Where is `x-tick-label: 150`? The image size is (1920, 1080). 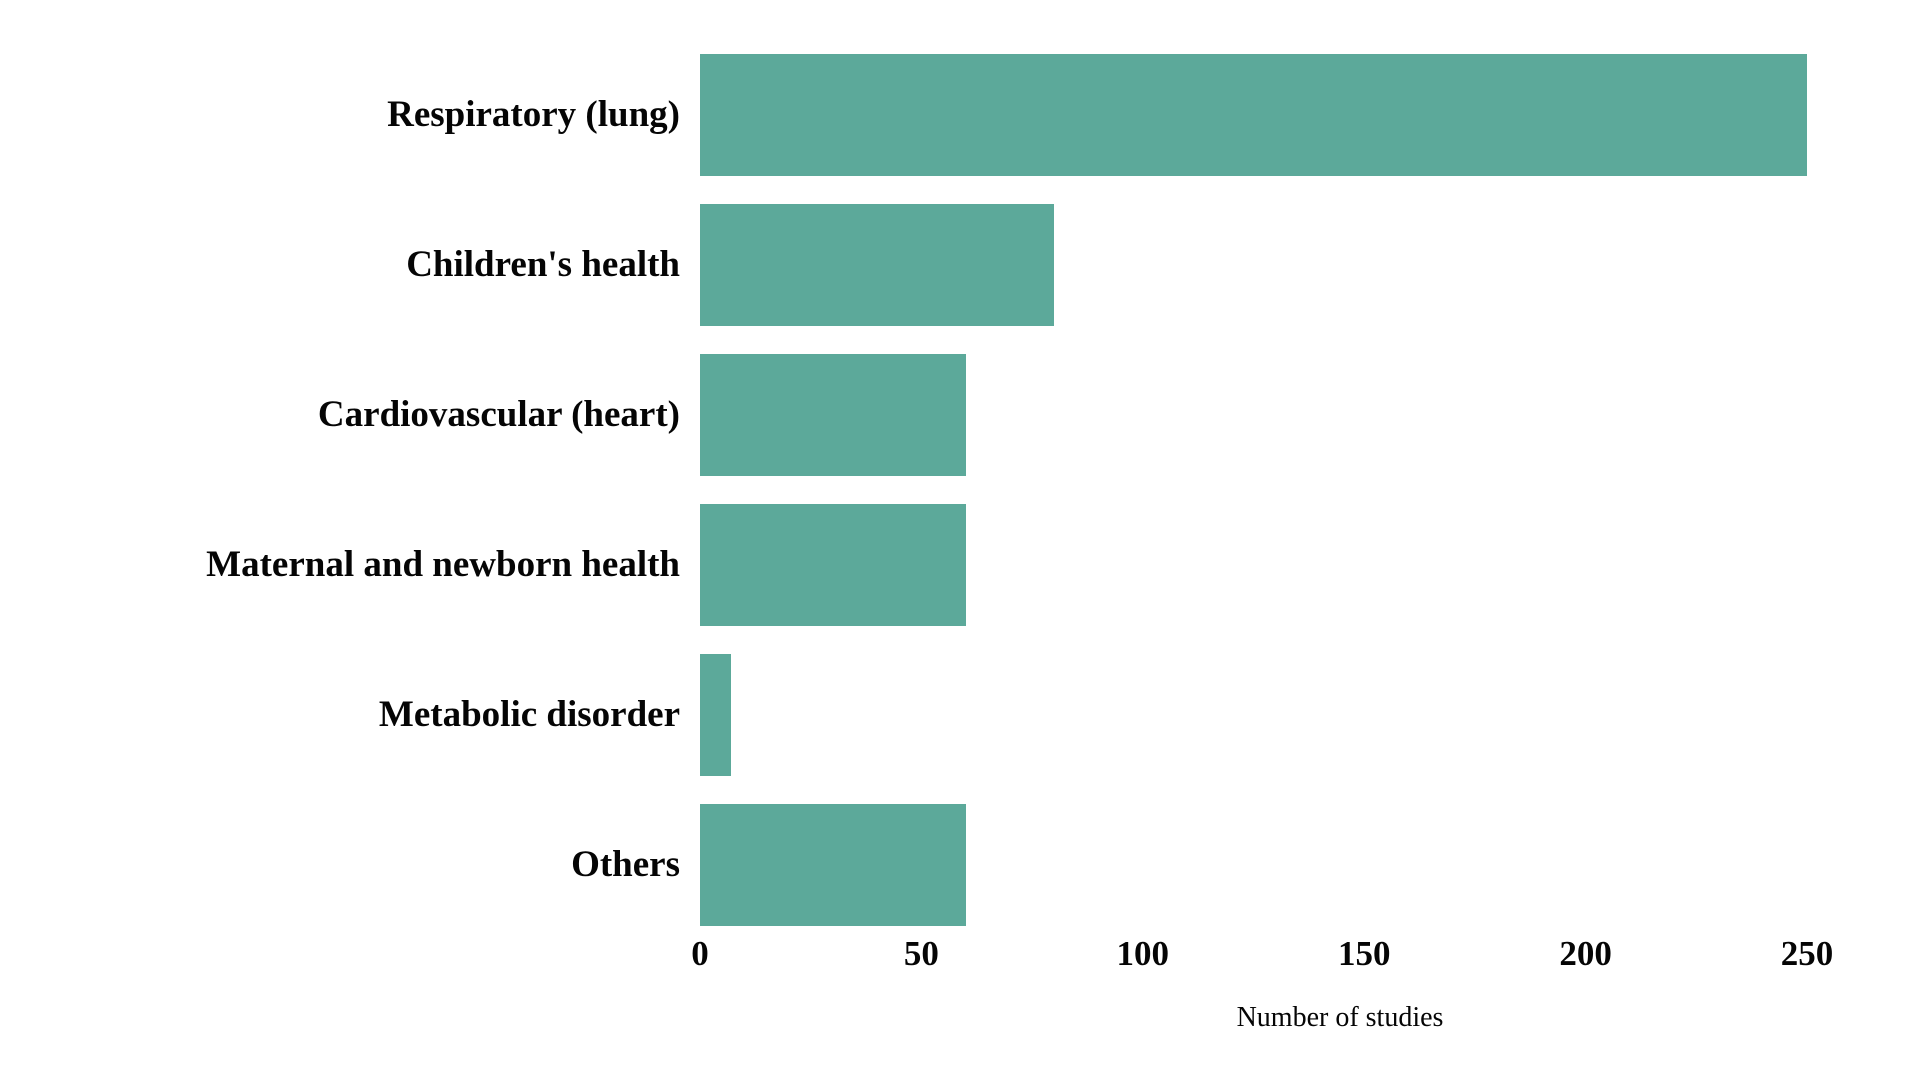
x-tick-label: 150 is located at coordinates (1364, 953).